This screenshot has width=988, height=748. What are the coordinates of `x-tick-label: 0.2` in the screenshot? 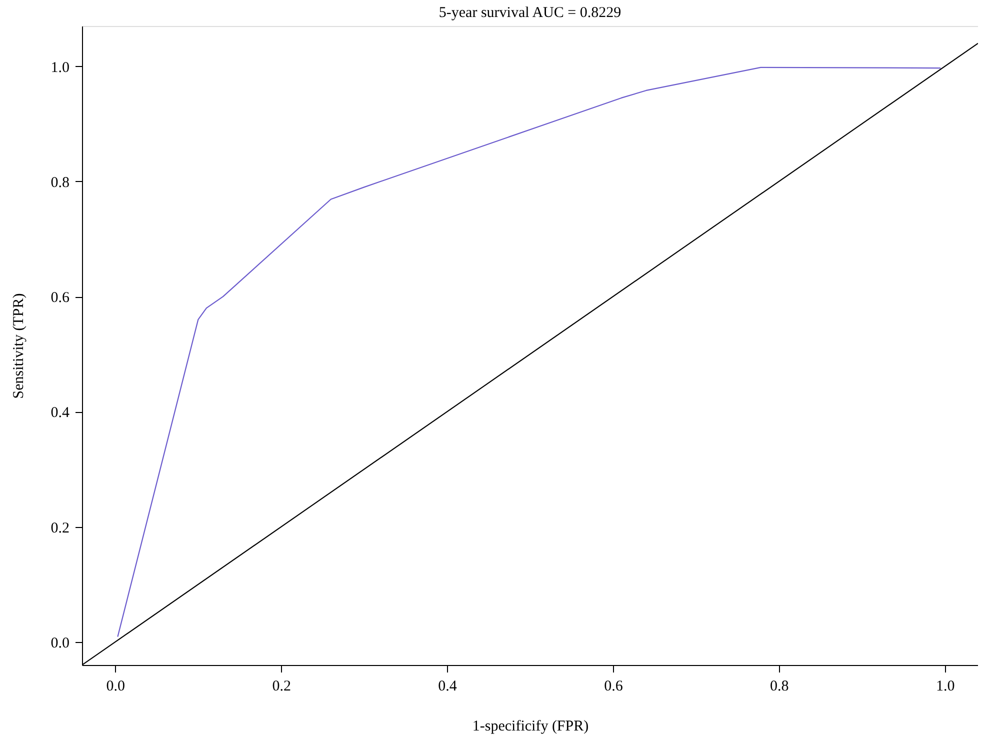 It's located at (281, 686).